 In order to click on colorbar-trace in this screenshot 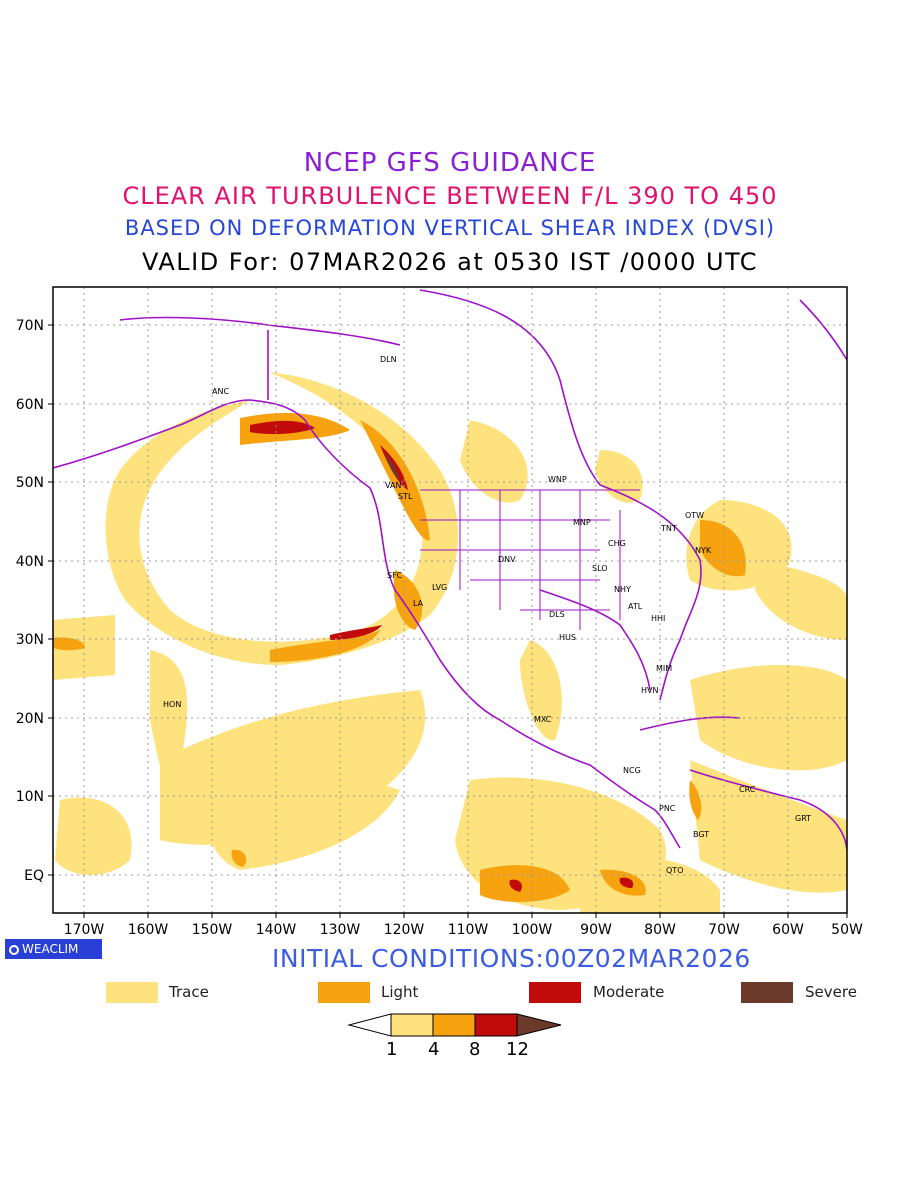, I will do `click(412, 1025)`.